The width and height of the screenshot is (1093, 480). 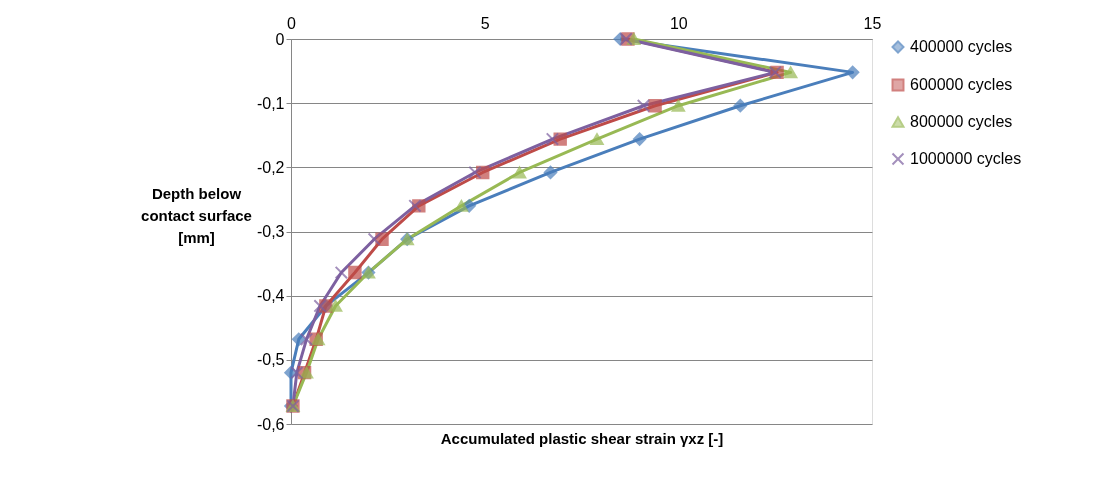 What do you see at coordinates (270, 296) in the screenshot?
I see `y-tick-label: -0,4` at bounding box center [270, 296].